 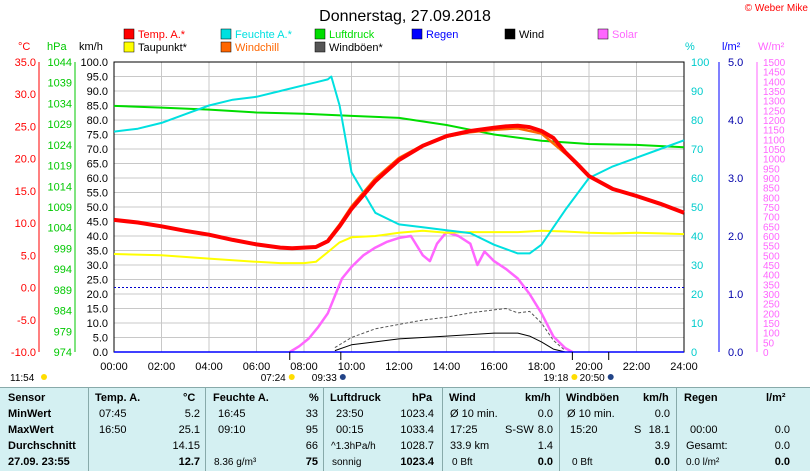 I want to click on legend-label: Temp. A.*, so click(x=162, y=35).